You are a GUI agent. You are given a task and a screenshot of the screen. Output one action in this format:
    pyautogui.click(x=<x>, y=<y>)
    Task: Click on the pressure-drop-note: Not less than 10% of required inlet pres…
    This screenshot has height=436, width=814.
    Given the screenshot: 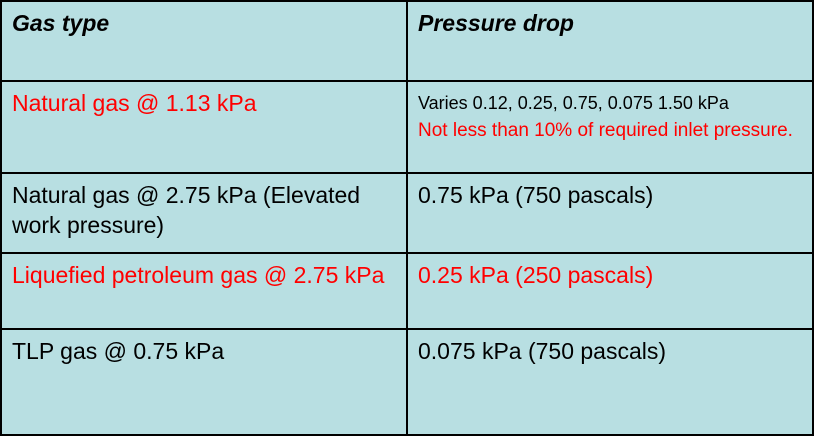 What is the action you would take?
    pyautogui.click(x=605, y=130)
    